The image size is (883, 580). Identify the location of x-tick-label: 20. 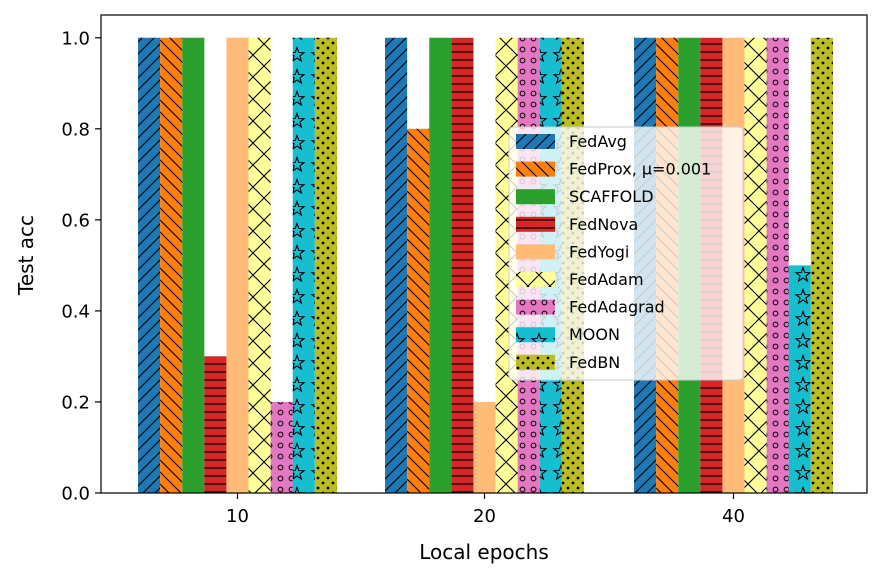
(484, 516).